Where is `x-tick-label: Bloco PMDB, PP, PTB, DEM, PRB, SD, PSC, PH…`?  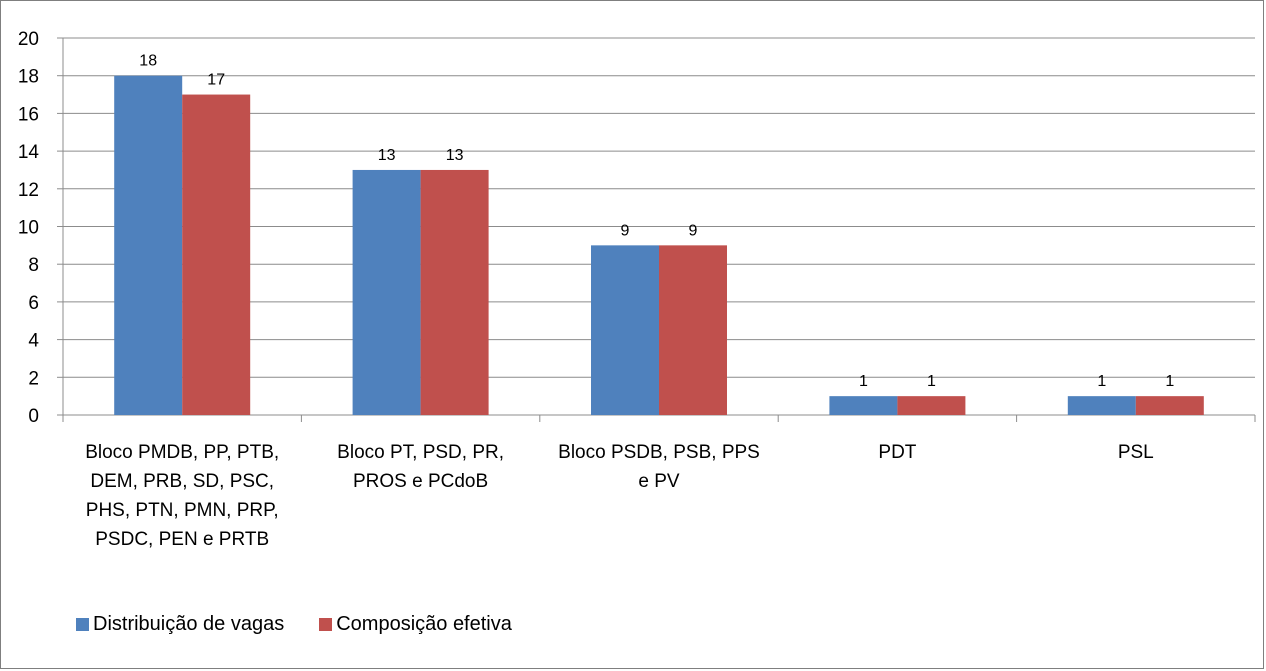
x-tick-label: Bloco PMDB, PP, PTB, DEM, PRB, SD, PSC, PH… is located at coordinates (182, 496).